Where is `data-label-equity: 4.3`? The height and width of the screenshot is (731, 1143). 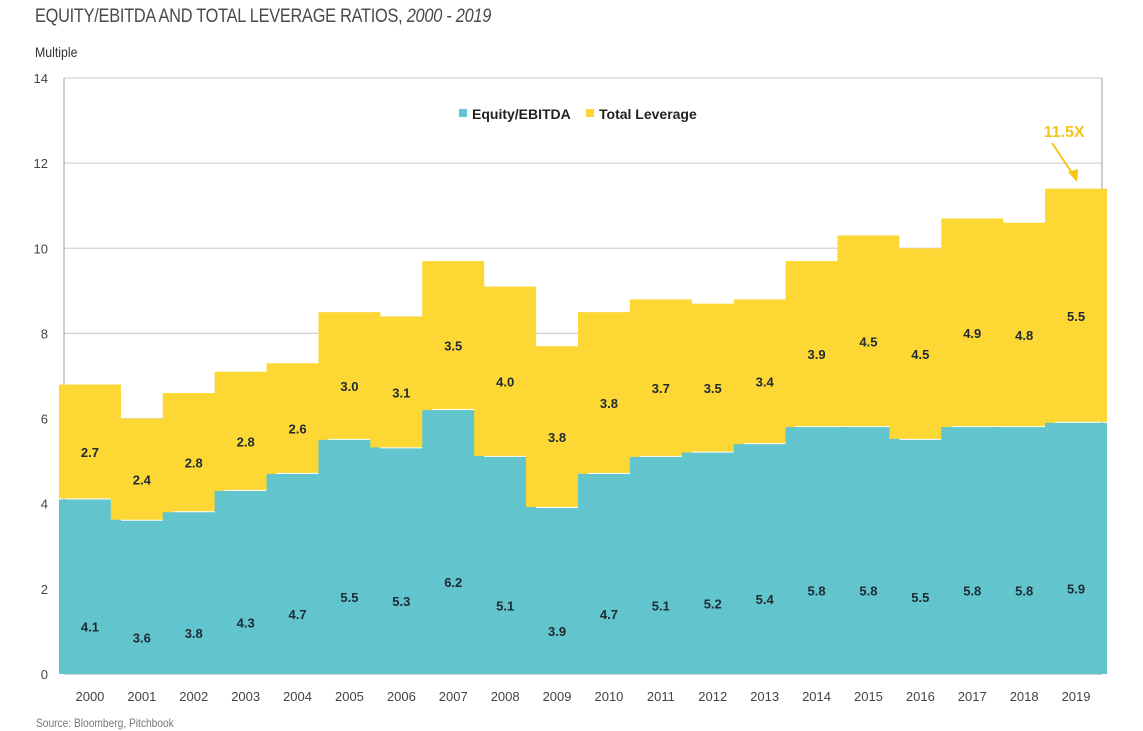
data-label-equity: 4.3 is located at coordinates (246, 622).